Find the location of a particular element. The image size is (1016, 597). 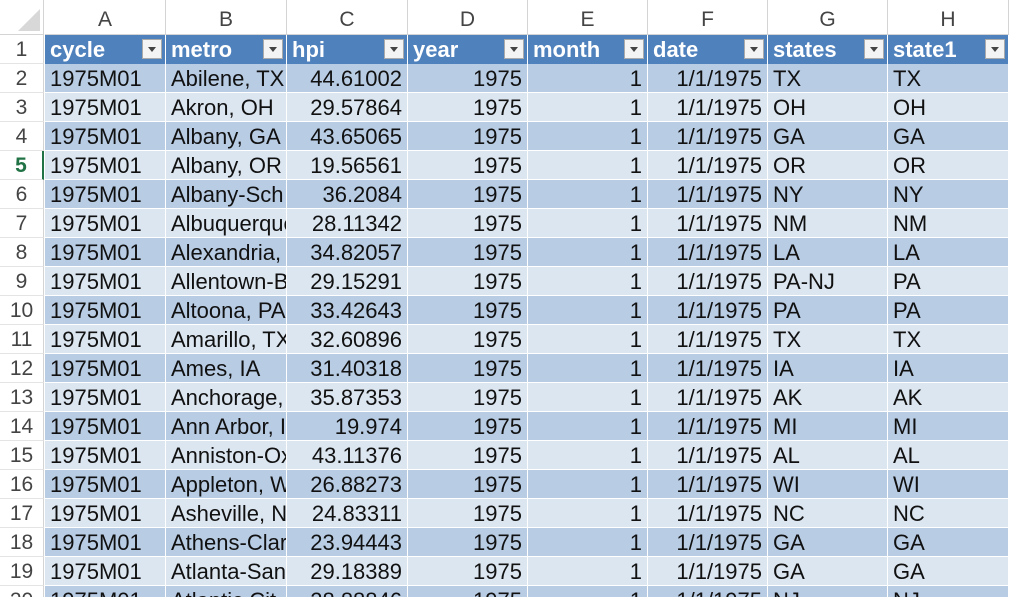

table-header-cycle: cycle is located at coordinates (105, 49).